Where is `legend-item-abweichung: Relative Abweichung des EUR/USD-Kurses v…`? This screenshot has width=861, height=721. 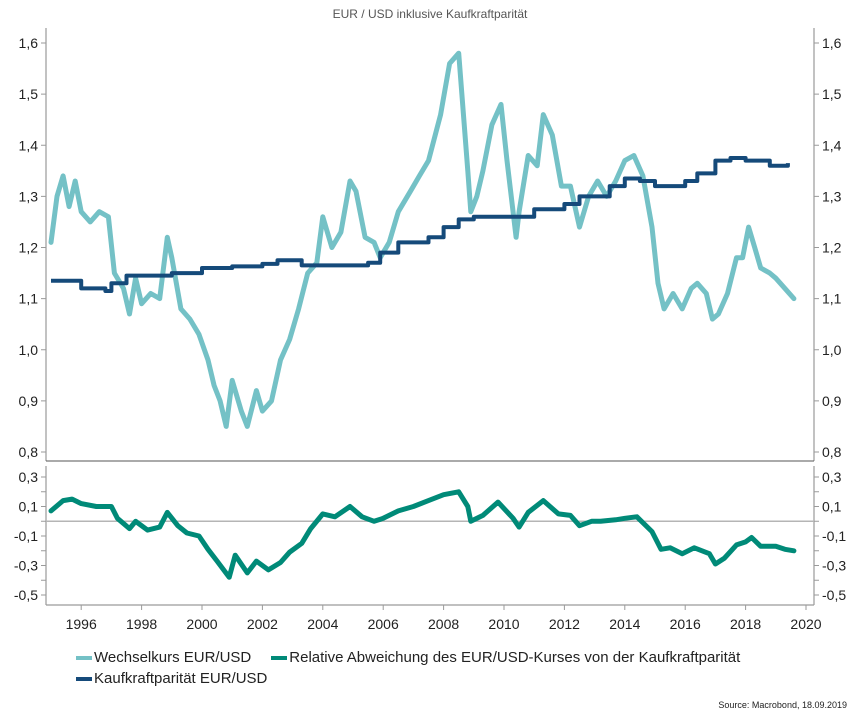
legend-item-abweichung: Relative Abweichung des EUR/USD-Kurses v… is located at coordinates (505, 657).